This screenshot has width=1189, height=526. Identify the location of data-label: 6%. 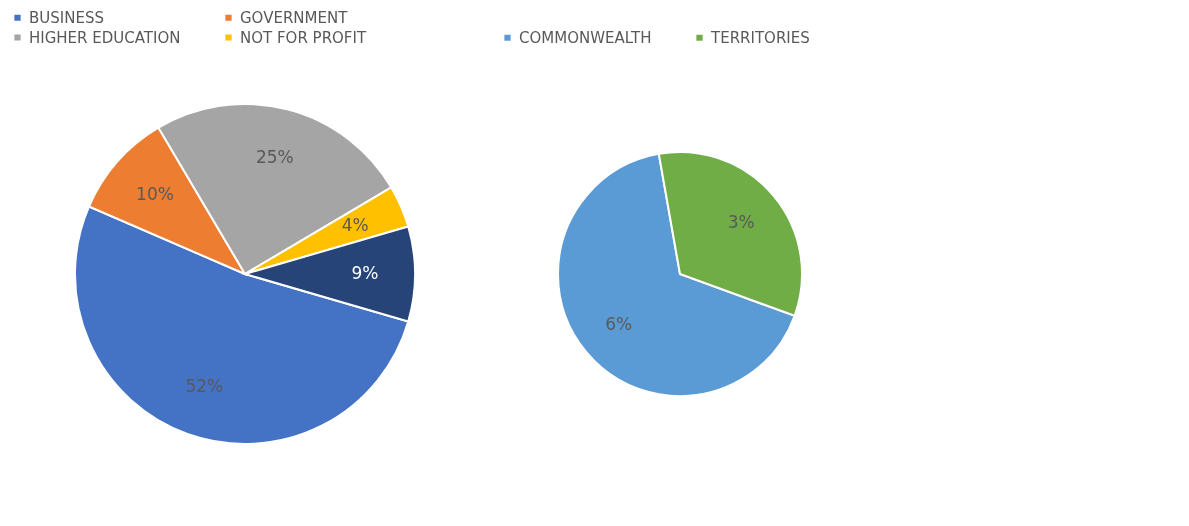
(619, 324).